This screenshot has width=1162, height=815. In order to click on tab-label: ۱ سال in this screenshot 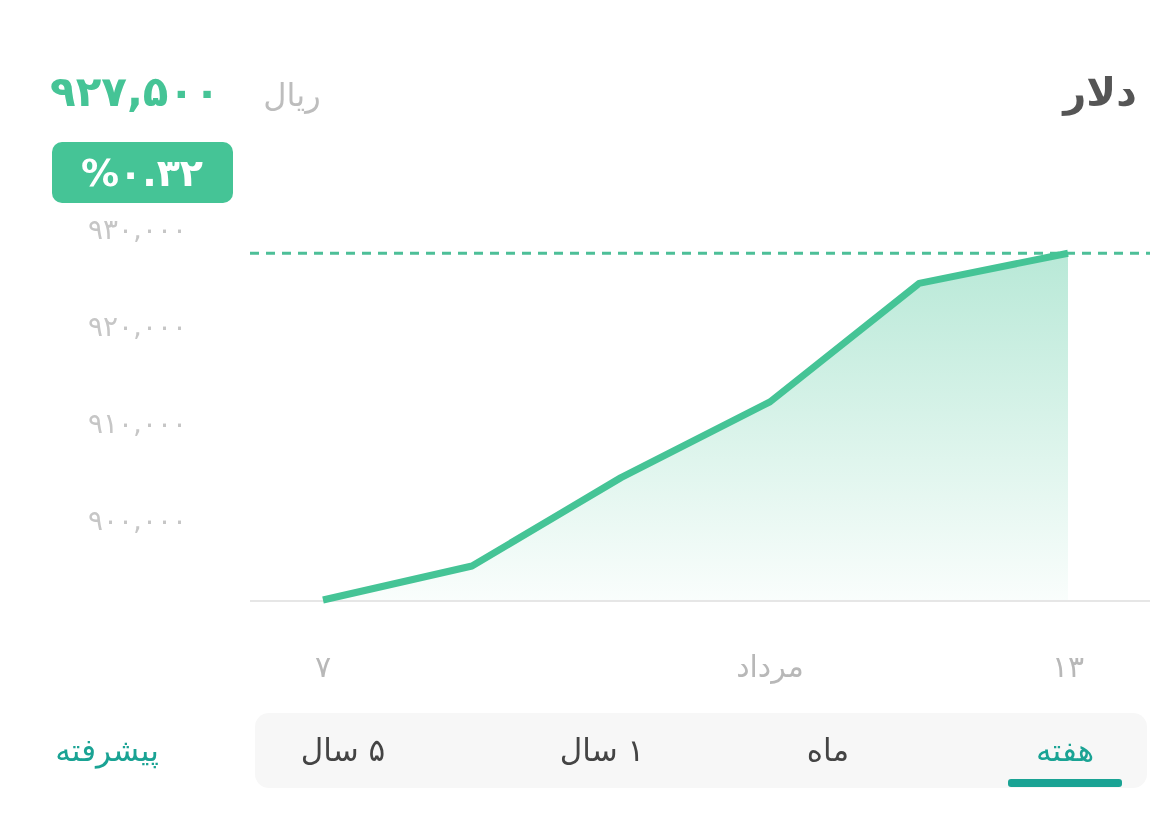, I will do `click(602, 750)`.